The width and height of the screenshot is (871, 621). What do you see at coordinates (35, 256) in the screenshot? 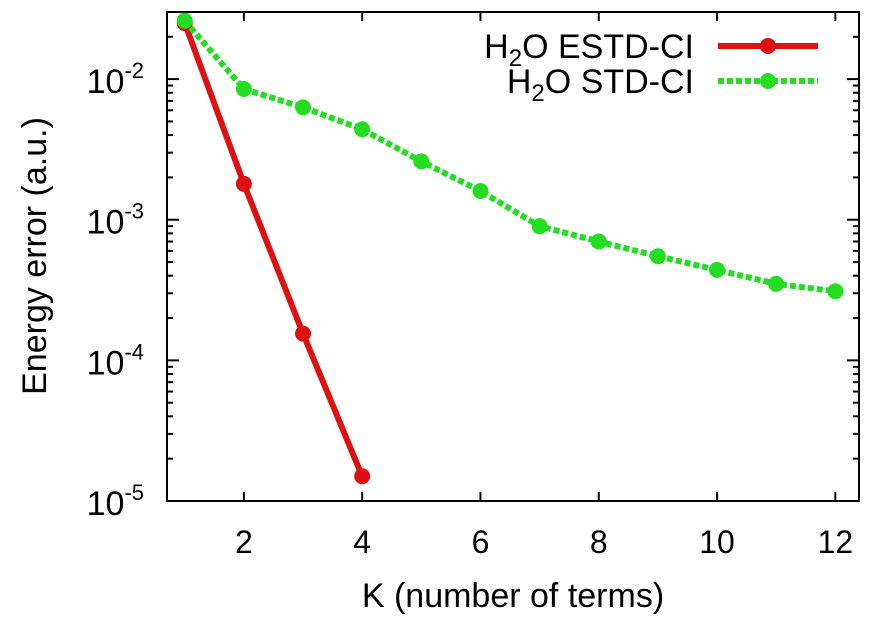
I see `y-axis-label: Energy error (a.u.)` at bounding box center [35, 256].